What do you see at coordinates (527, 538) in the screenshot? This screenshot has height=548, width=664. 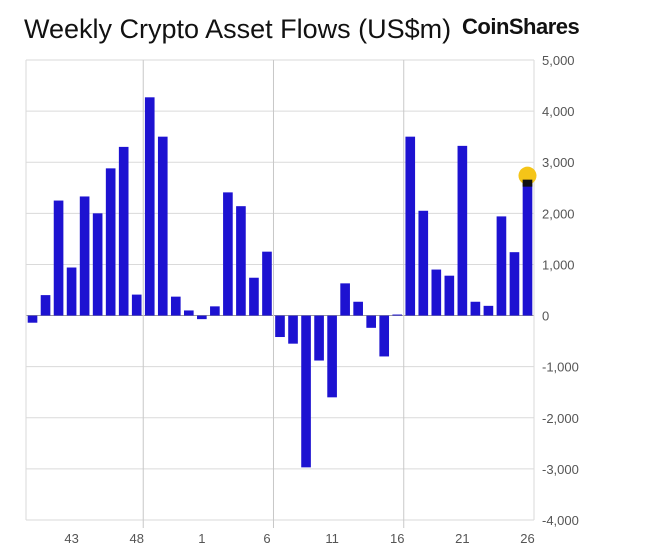 I see `x-tick-label: 26` at bounding box center [527, 538].